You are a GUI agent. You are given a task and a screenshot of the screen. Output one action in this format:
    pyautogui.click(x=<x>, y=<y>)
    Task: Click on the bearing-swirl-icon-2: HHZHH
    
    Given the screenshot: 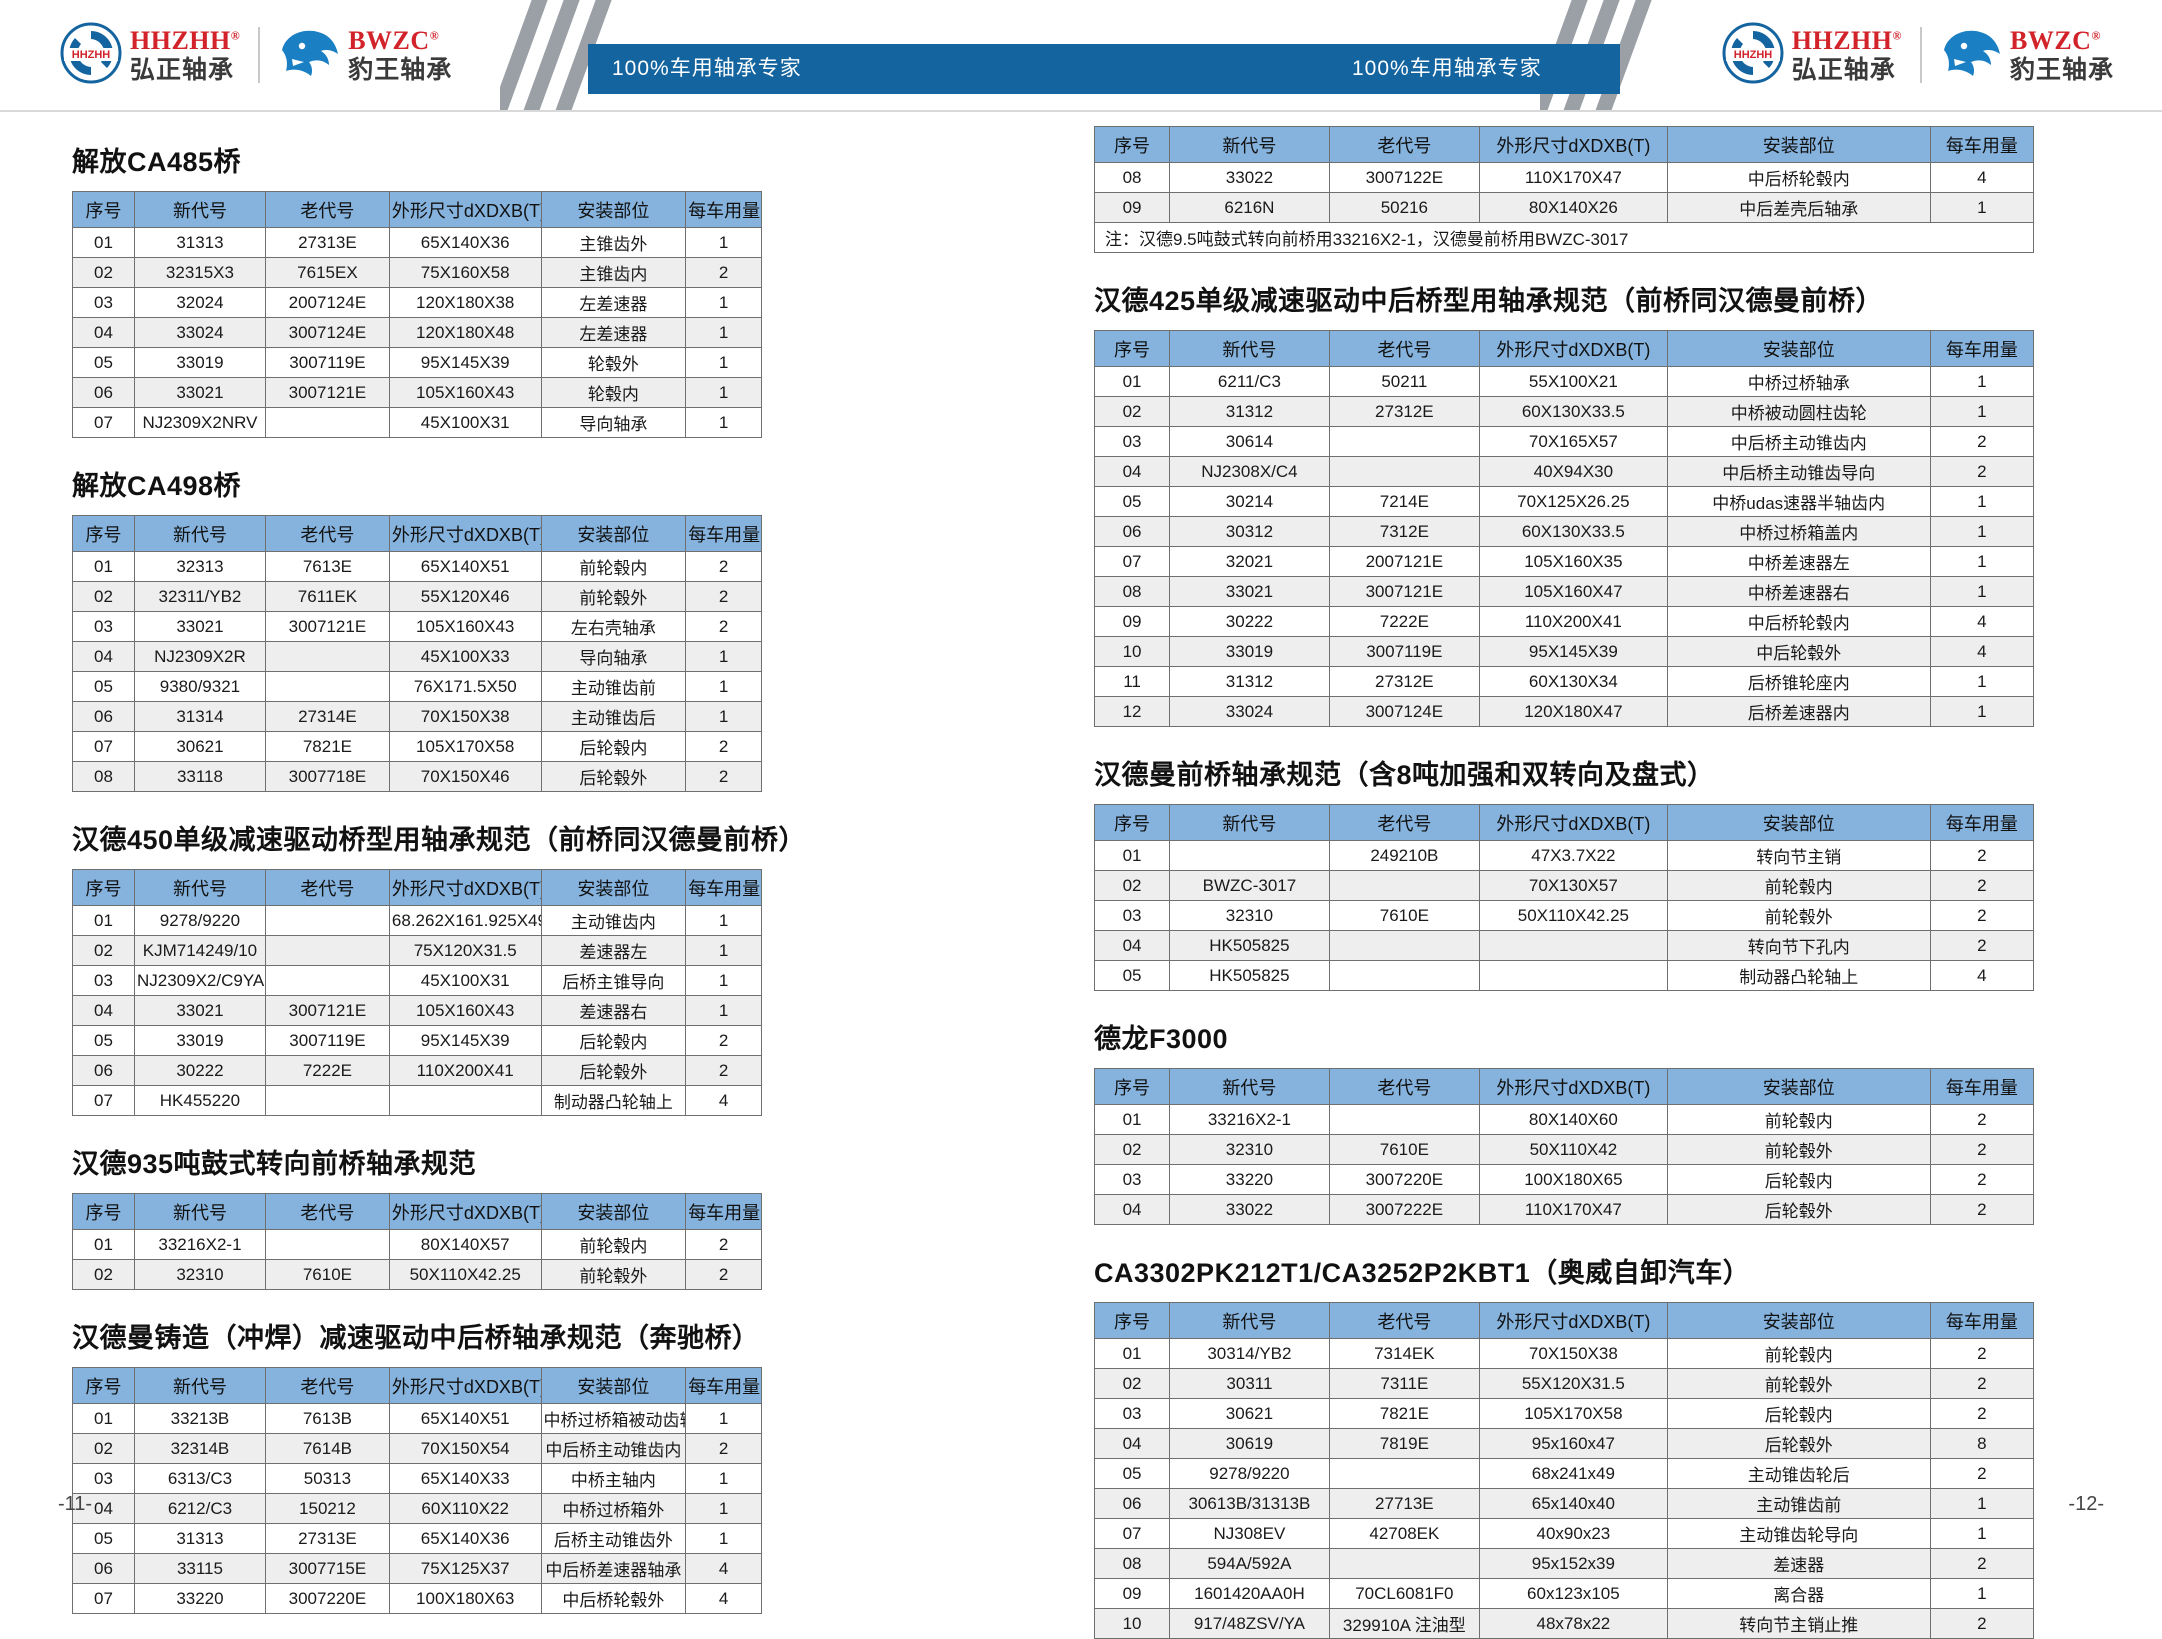 What is the action you would take?
    pyautogui.click(x=1753, y=55)
    